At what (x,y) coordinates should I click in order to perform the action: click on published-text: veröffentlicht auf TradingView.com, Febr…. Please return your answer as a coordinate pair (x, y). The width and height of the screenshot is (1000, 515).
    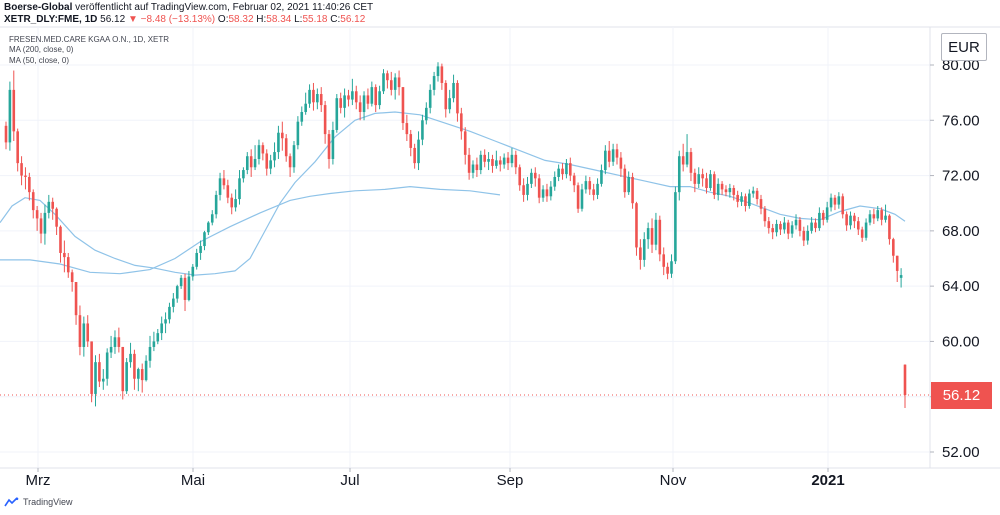
    Looking at the image, I should click on (224, 7).